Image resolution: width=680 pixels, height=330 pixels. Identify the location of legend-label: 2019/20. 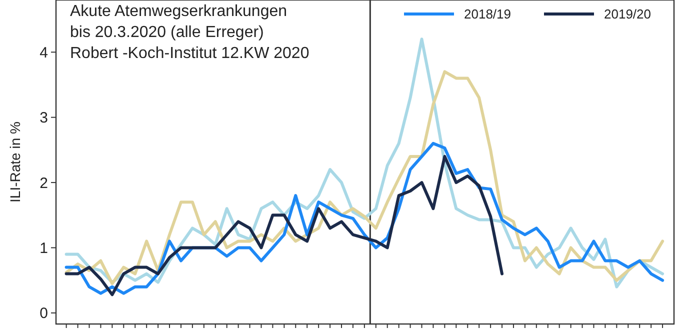
(627, 14).